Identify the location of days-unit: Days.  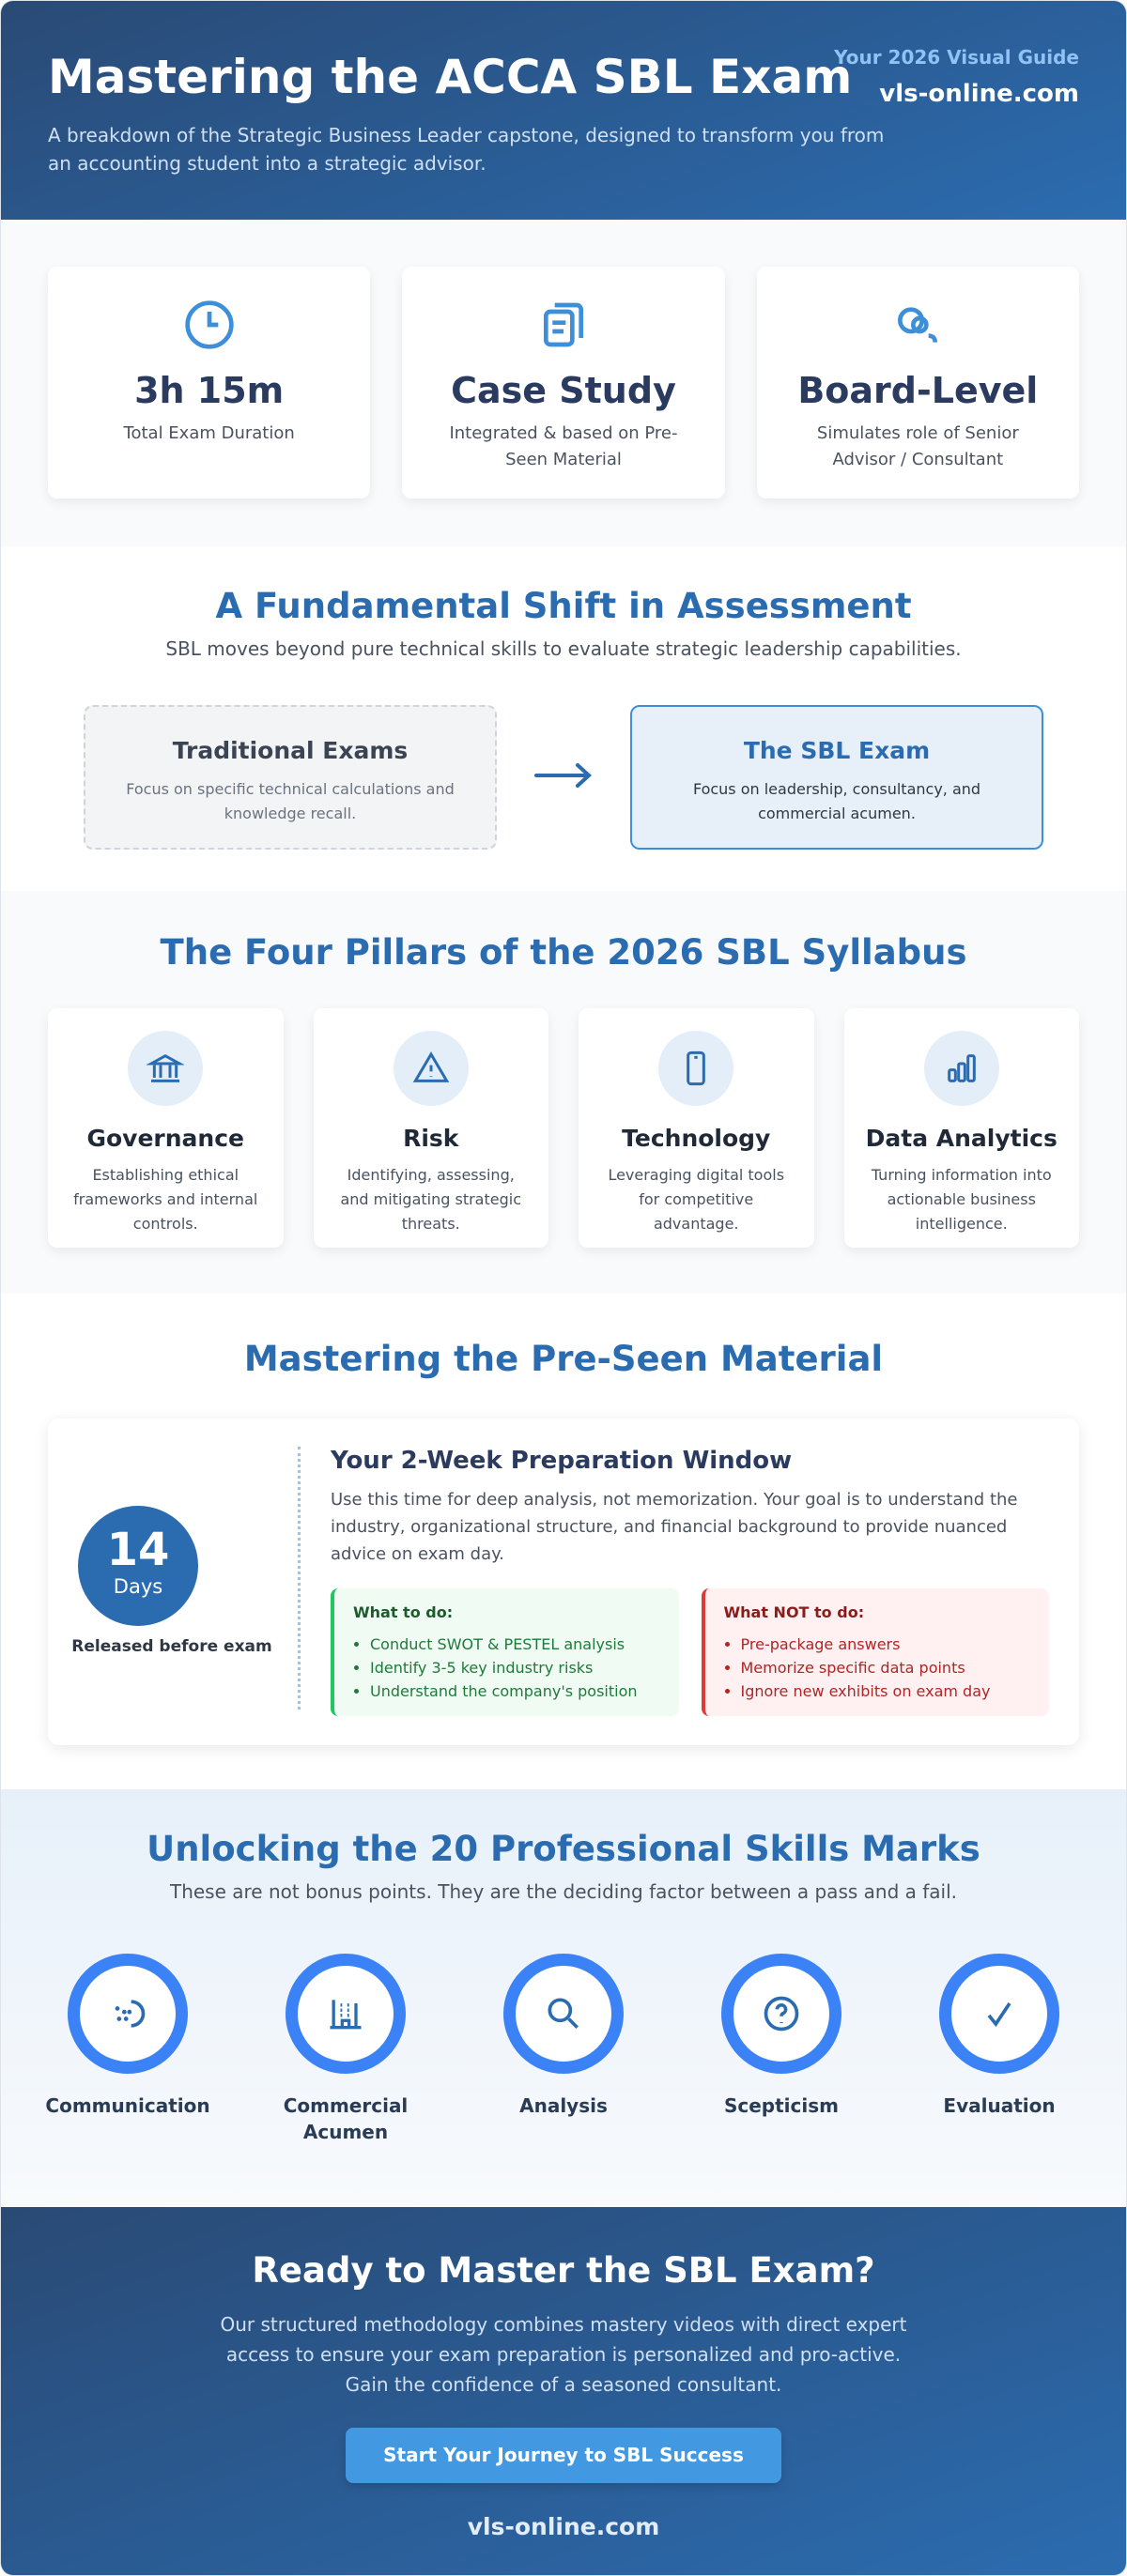
(138, 1587).